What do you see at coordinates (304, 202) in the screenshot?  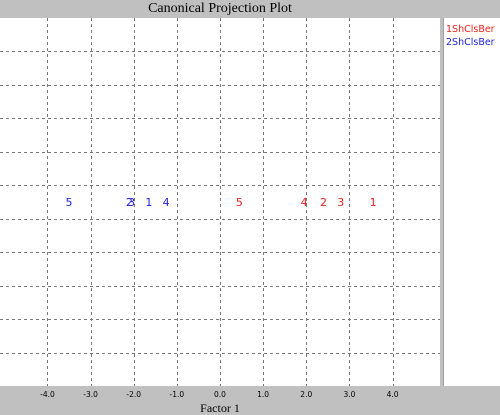 I see `data-point-s1-4: 4` at bounding box center [304, 202].